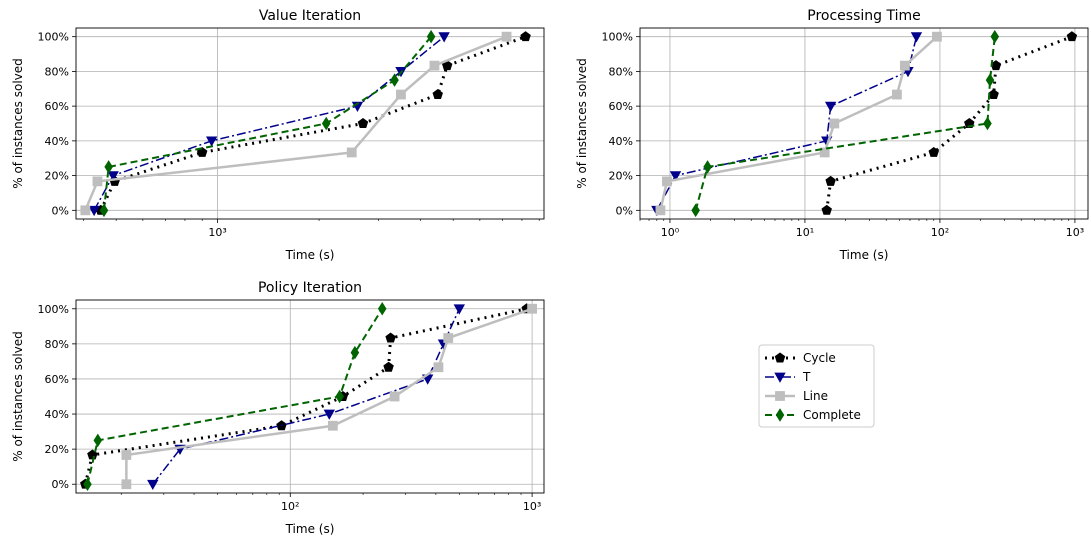 This screenshot has height=539, width=1091. Describe the element at coordinates (1075, 232) in the screenshot. I see `x-tick-label: 10³` at that location.